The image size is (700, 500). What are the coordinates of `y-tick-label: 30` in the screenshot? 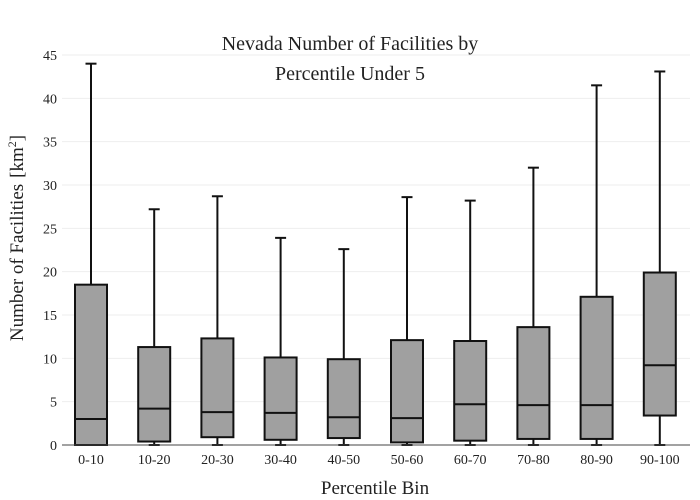 It's located at (50, 186).